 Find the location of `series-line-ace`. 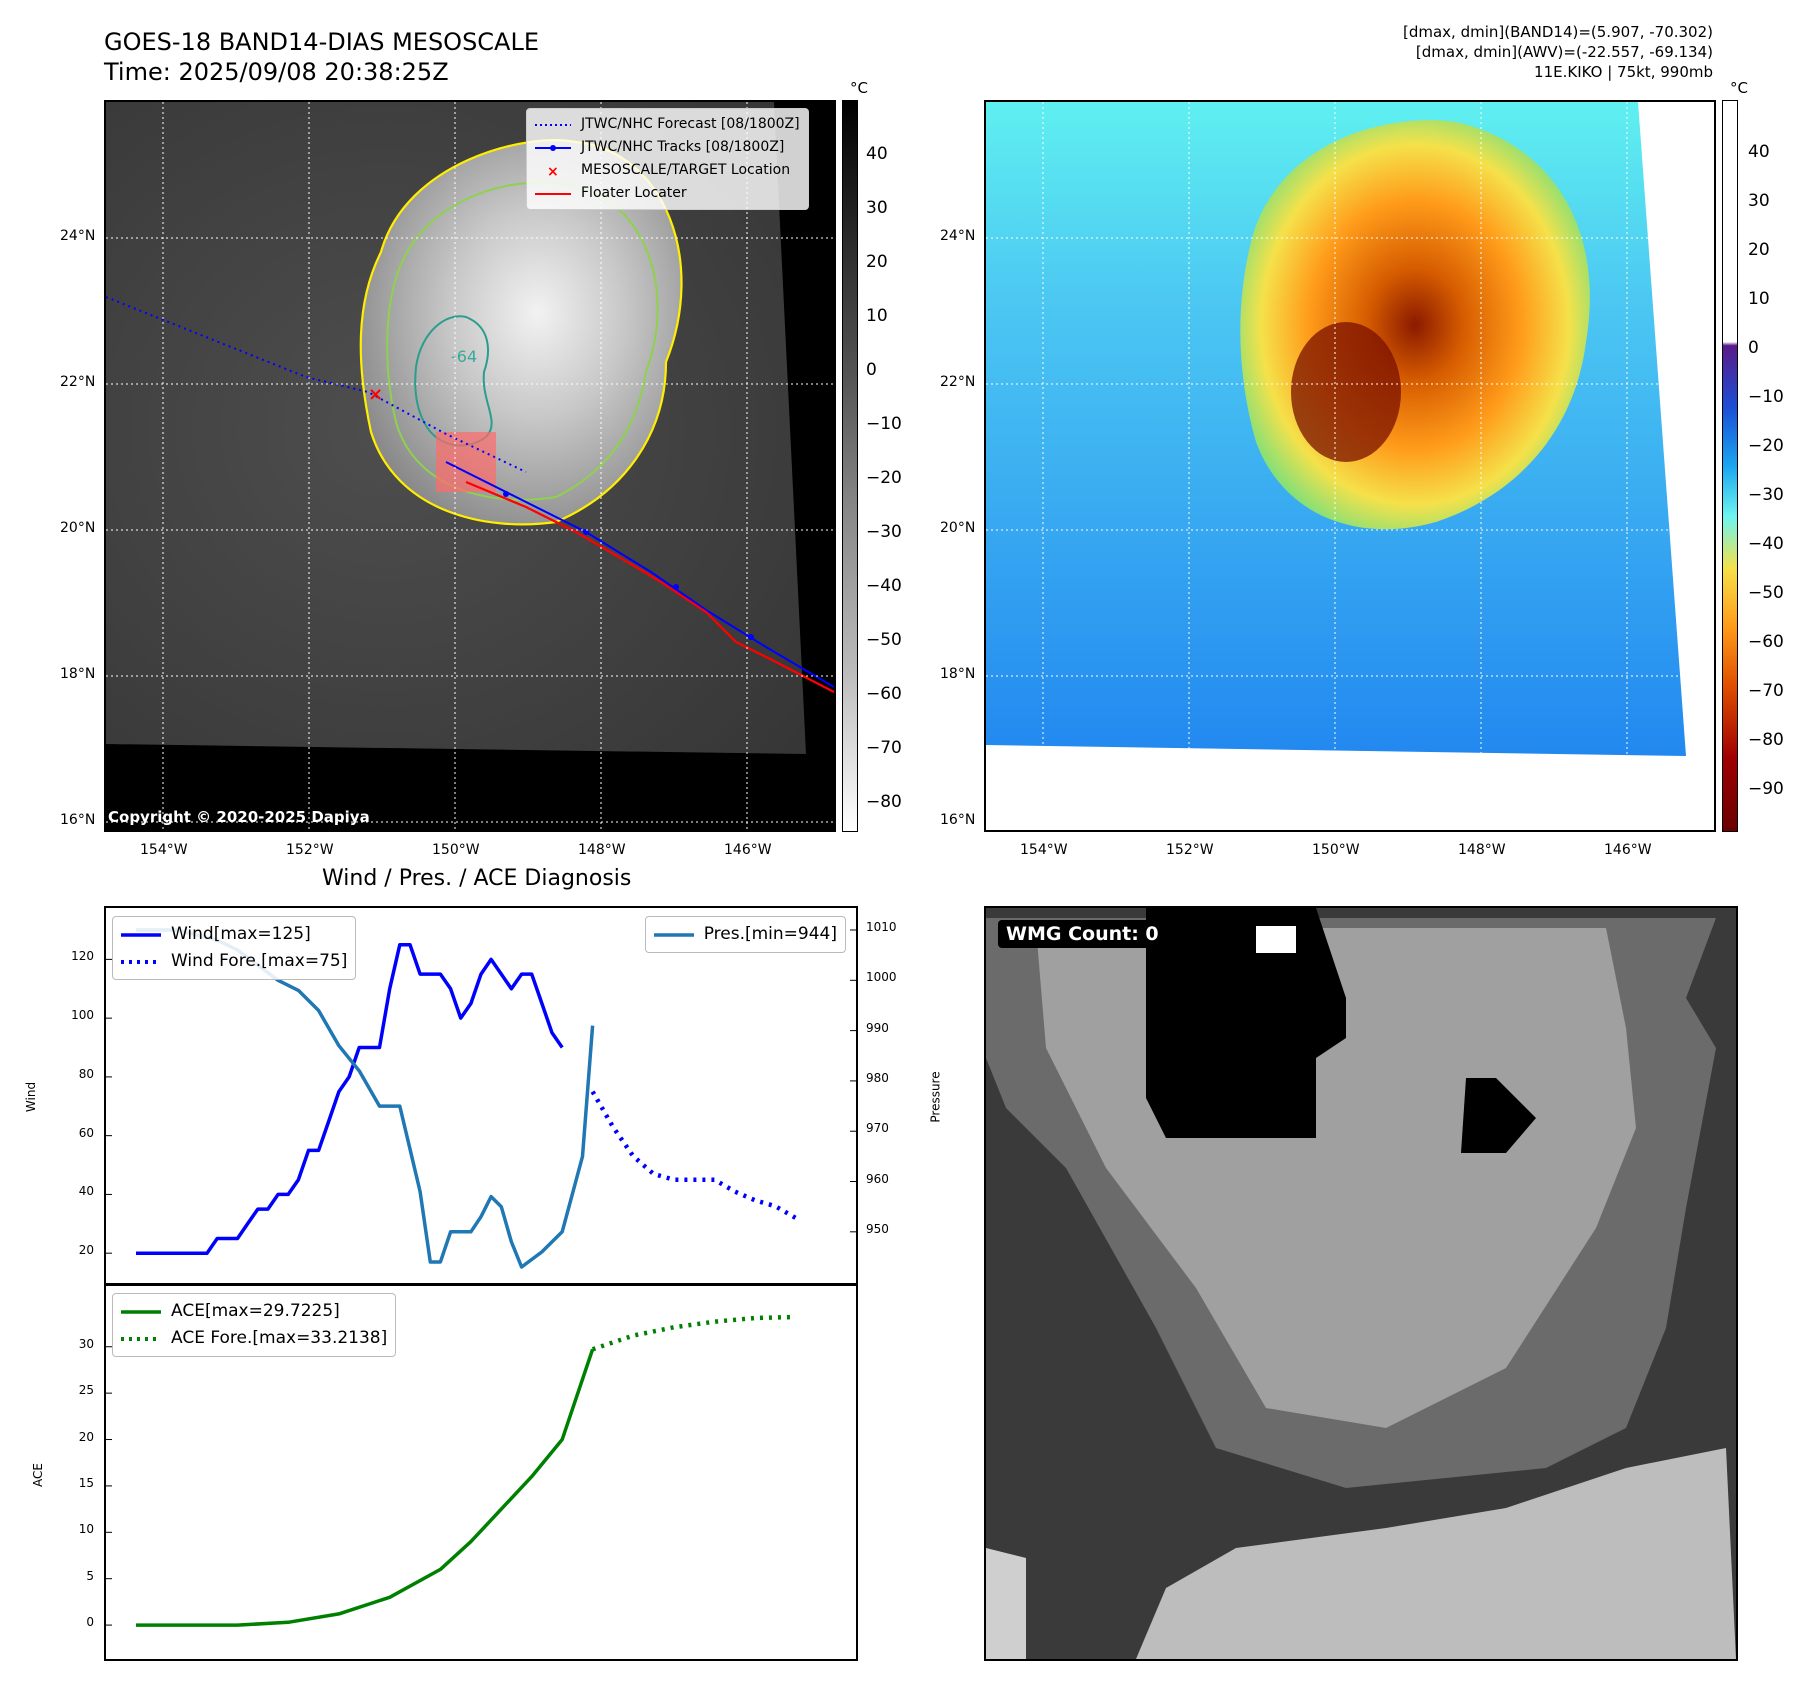

series-line-ace is located at coordinates (365, 1487).